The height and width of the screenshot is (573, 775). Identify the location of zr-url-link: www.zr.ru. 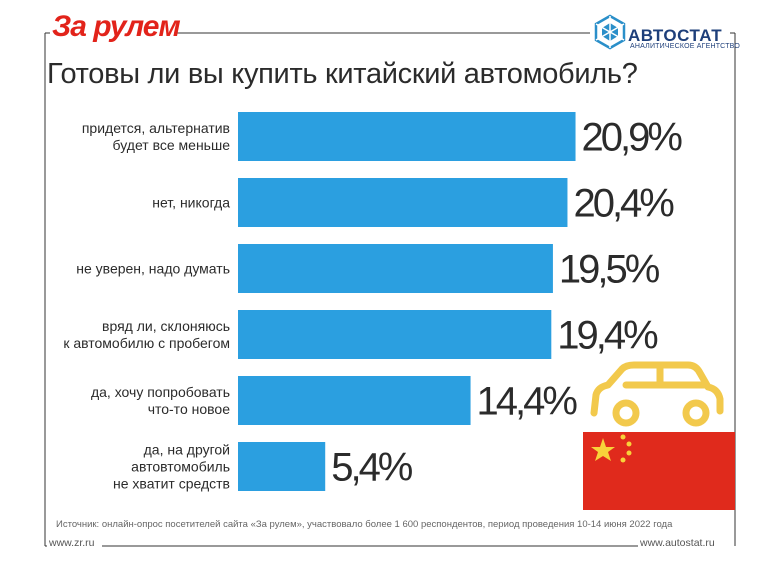
(72, 543).